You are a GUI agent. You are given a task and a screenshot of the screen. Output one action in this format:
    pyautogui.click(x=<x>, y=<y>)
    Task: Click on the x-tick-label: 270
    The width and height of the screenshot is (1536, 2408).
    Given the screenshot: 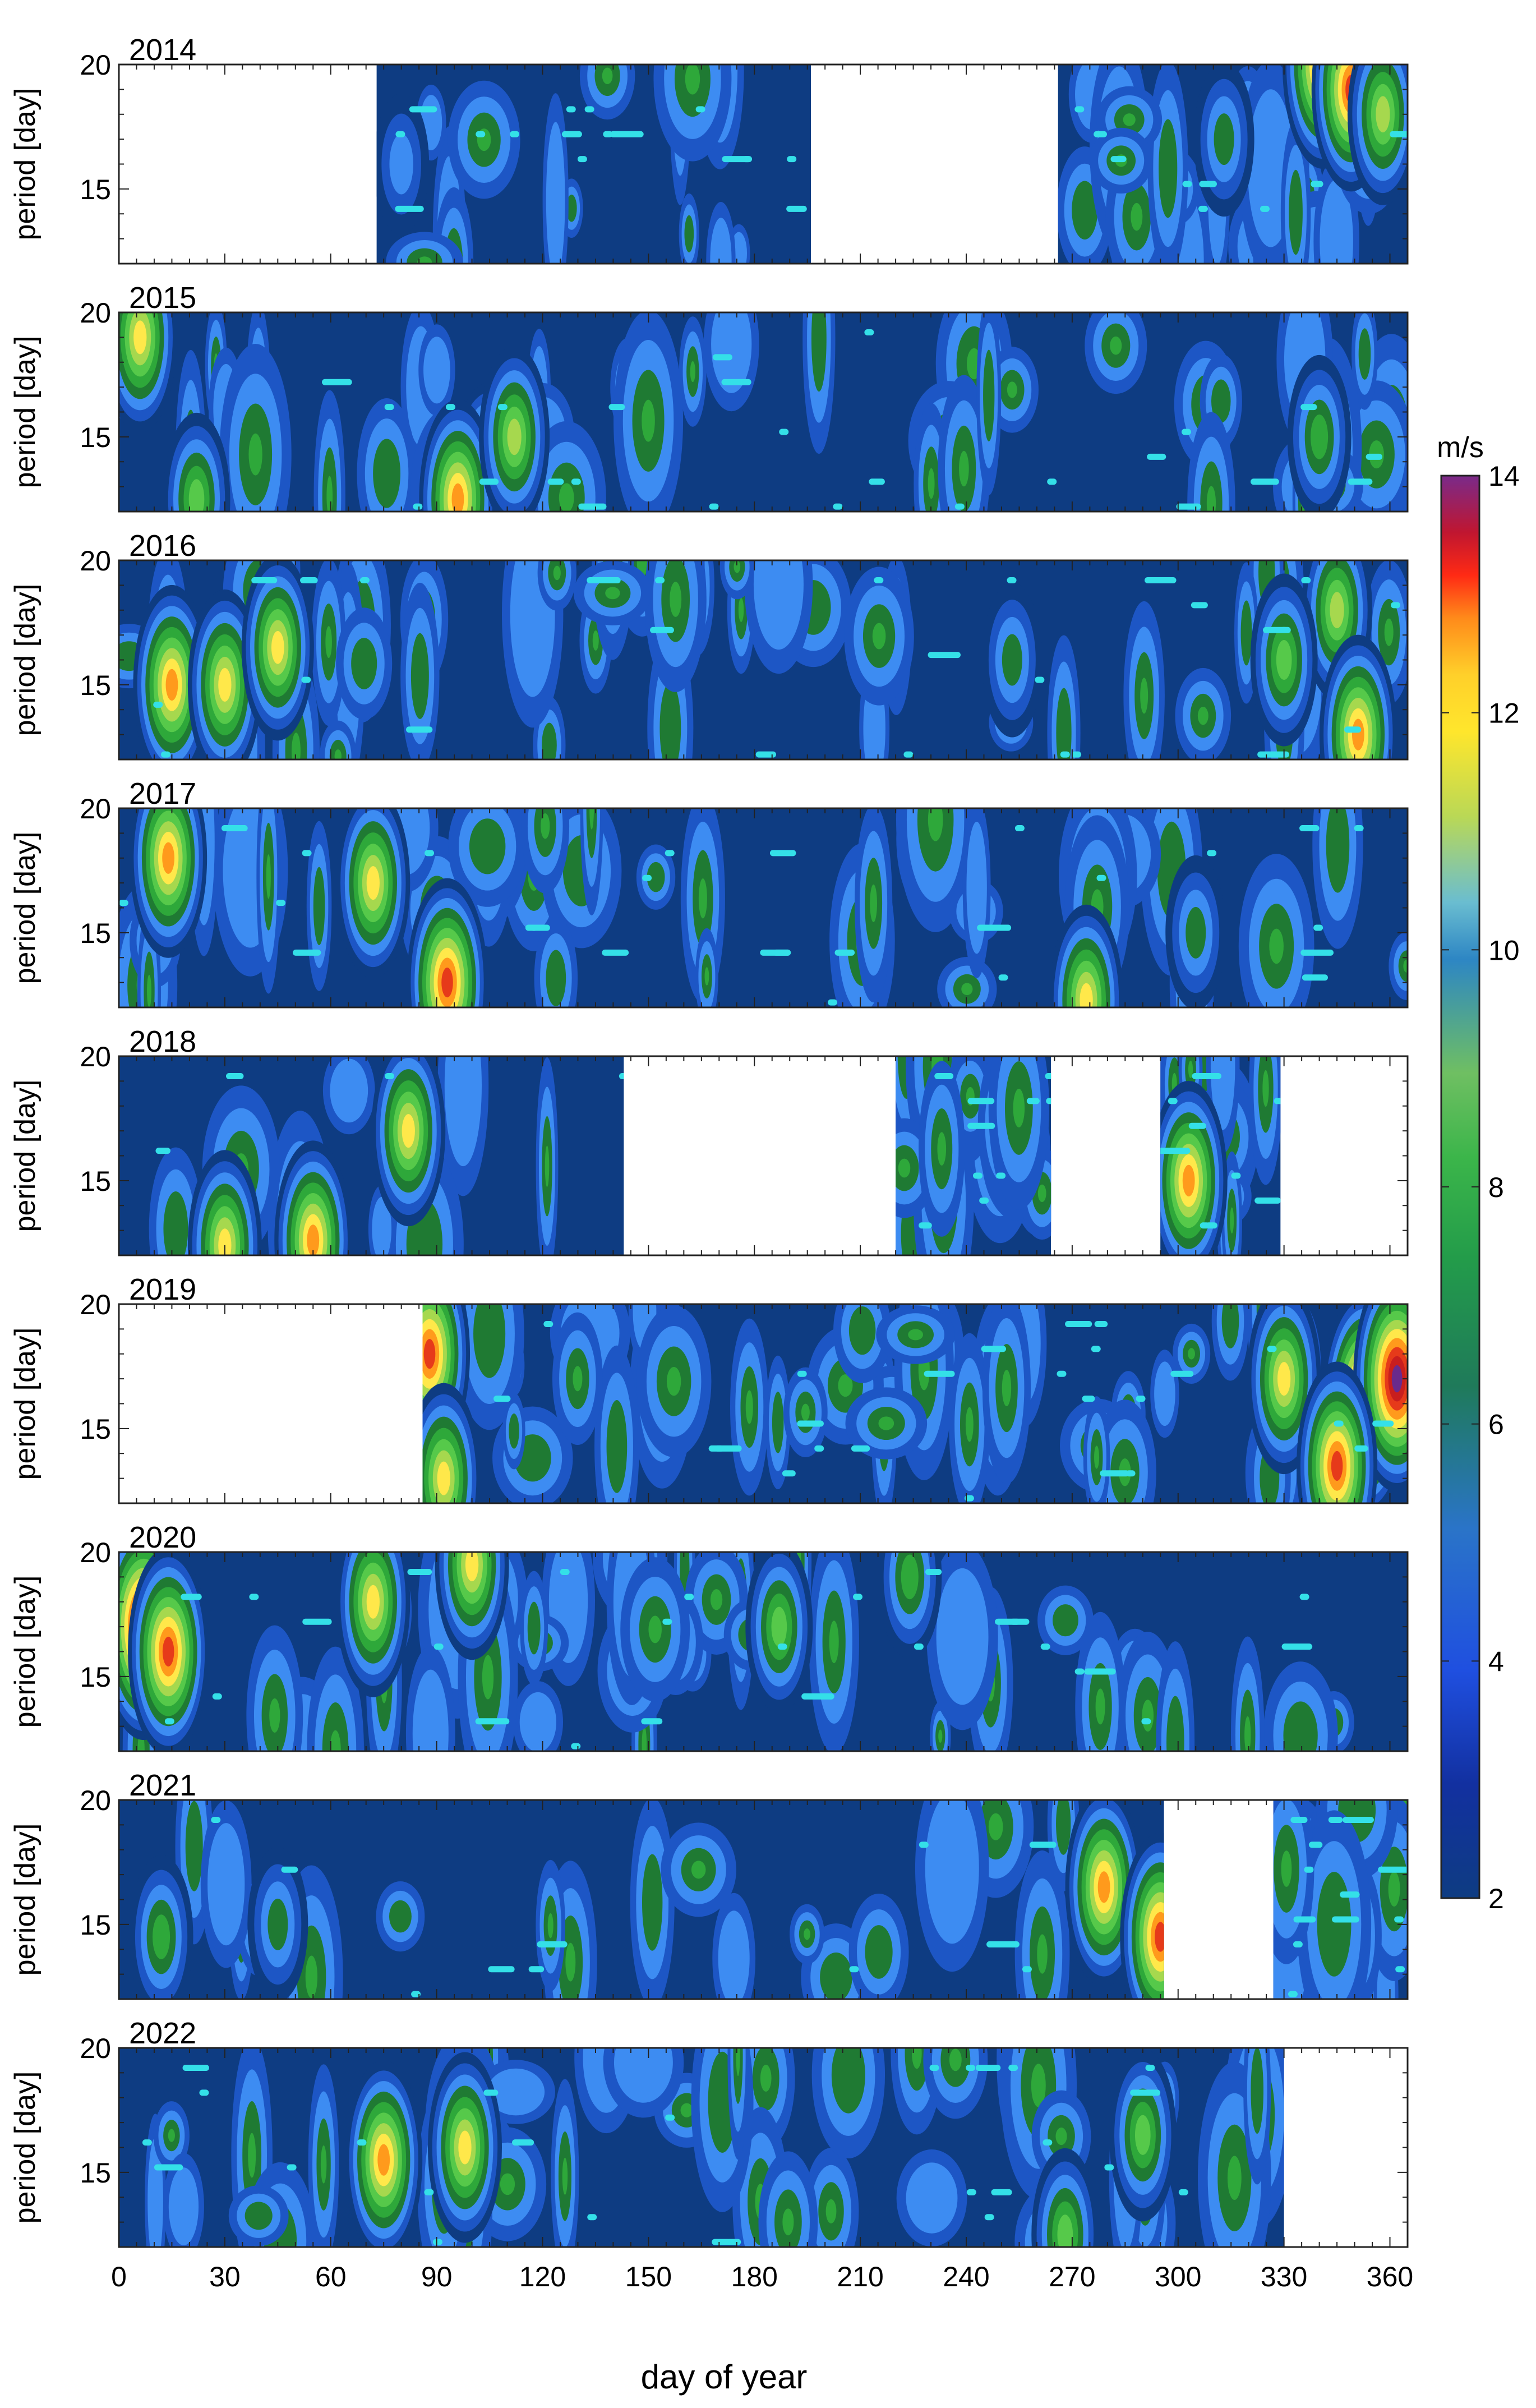 What is the action you would take?
    pyautogui.click(x=1072, y=2277)
    